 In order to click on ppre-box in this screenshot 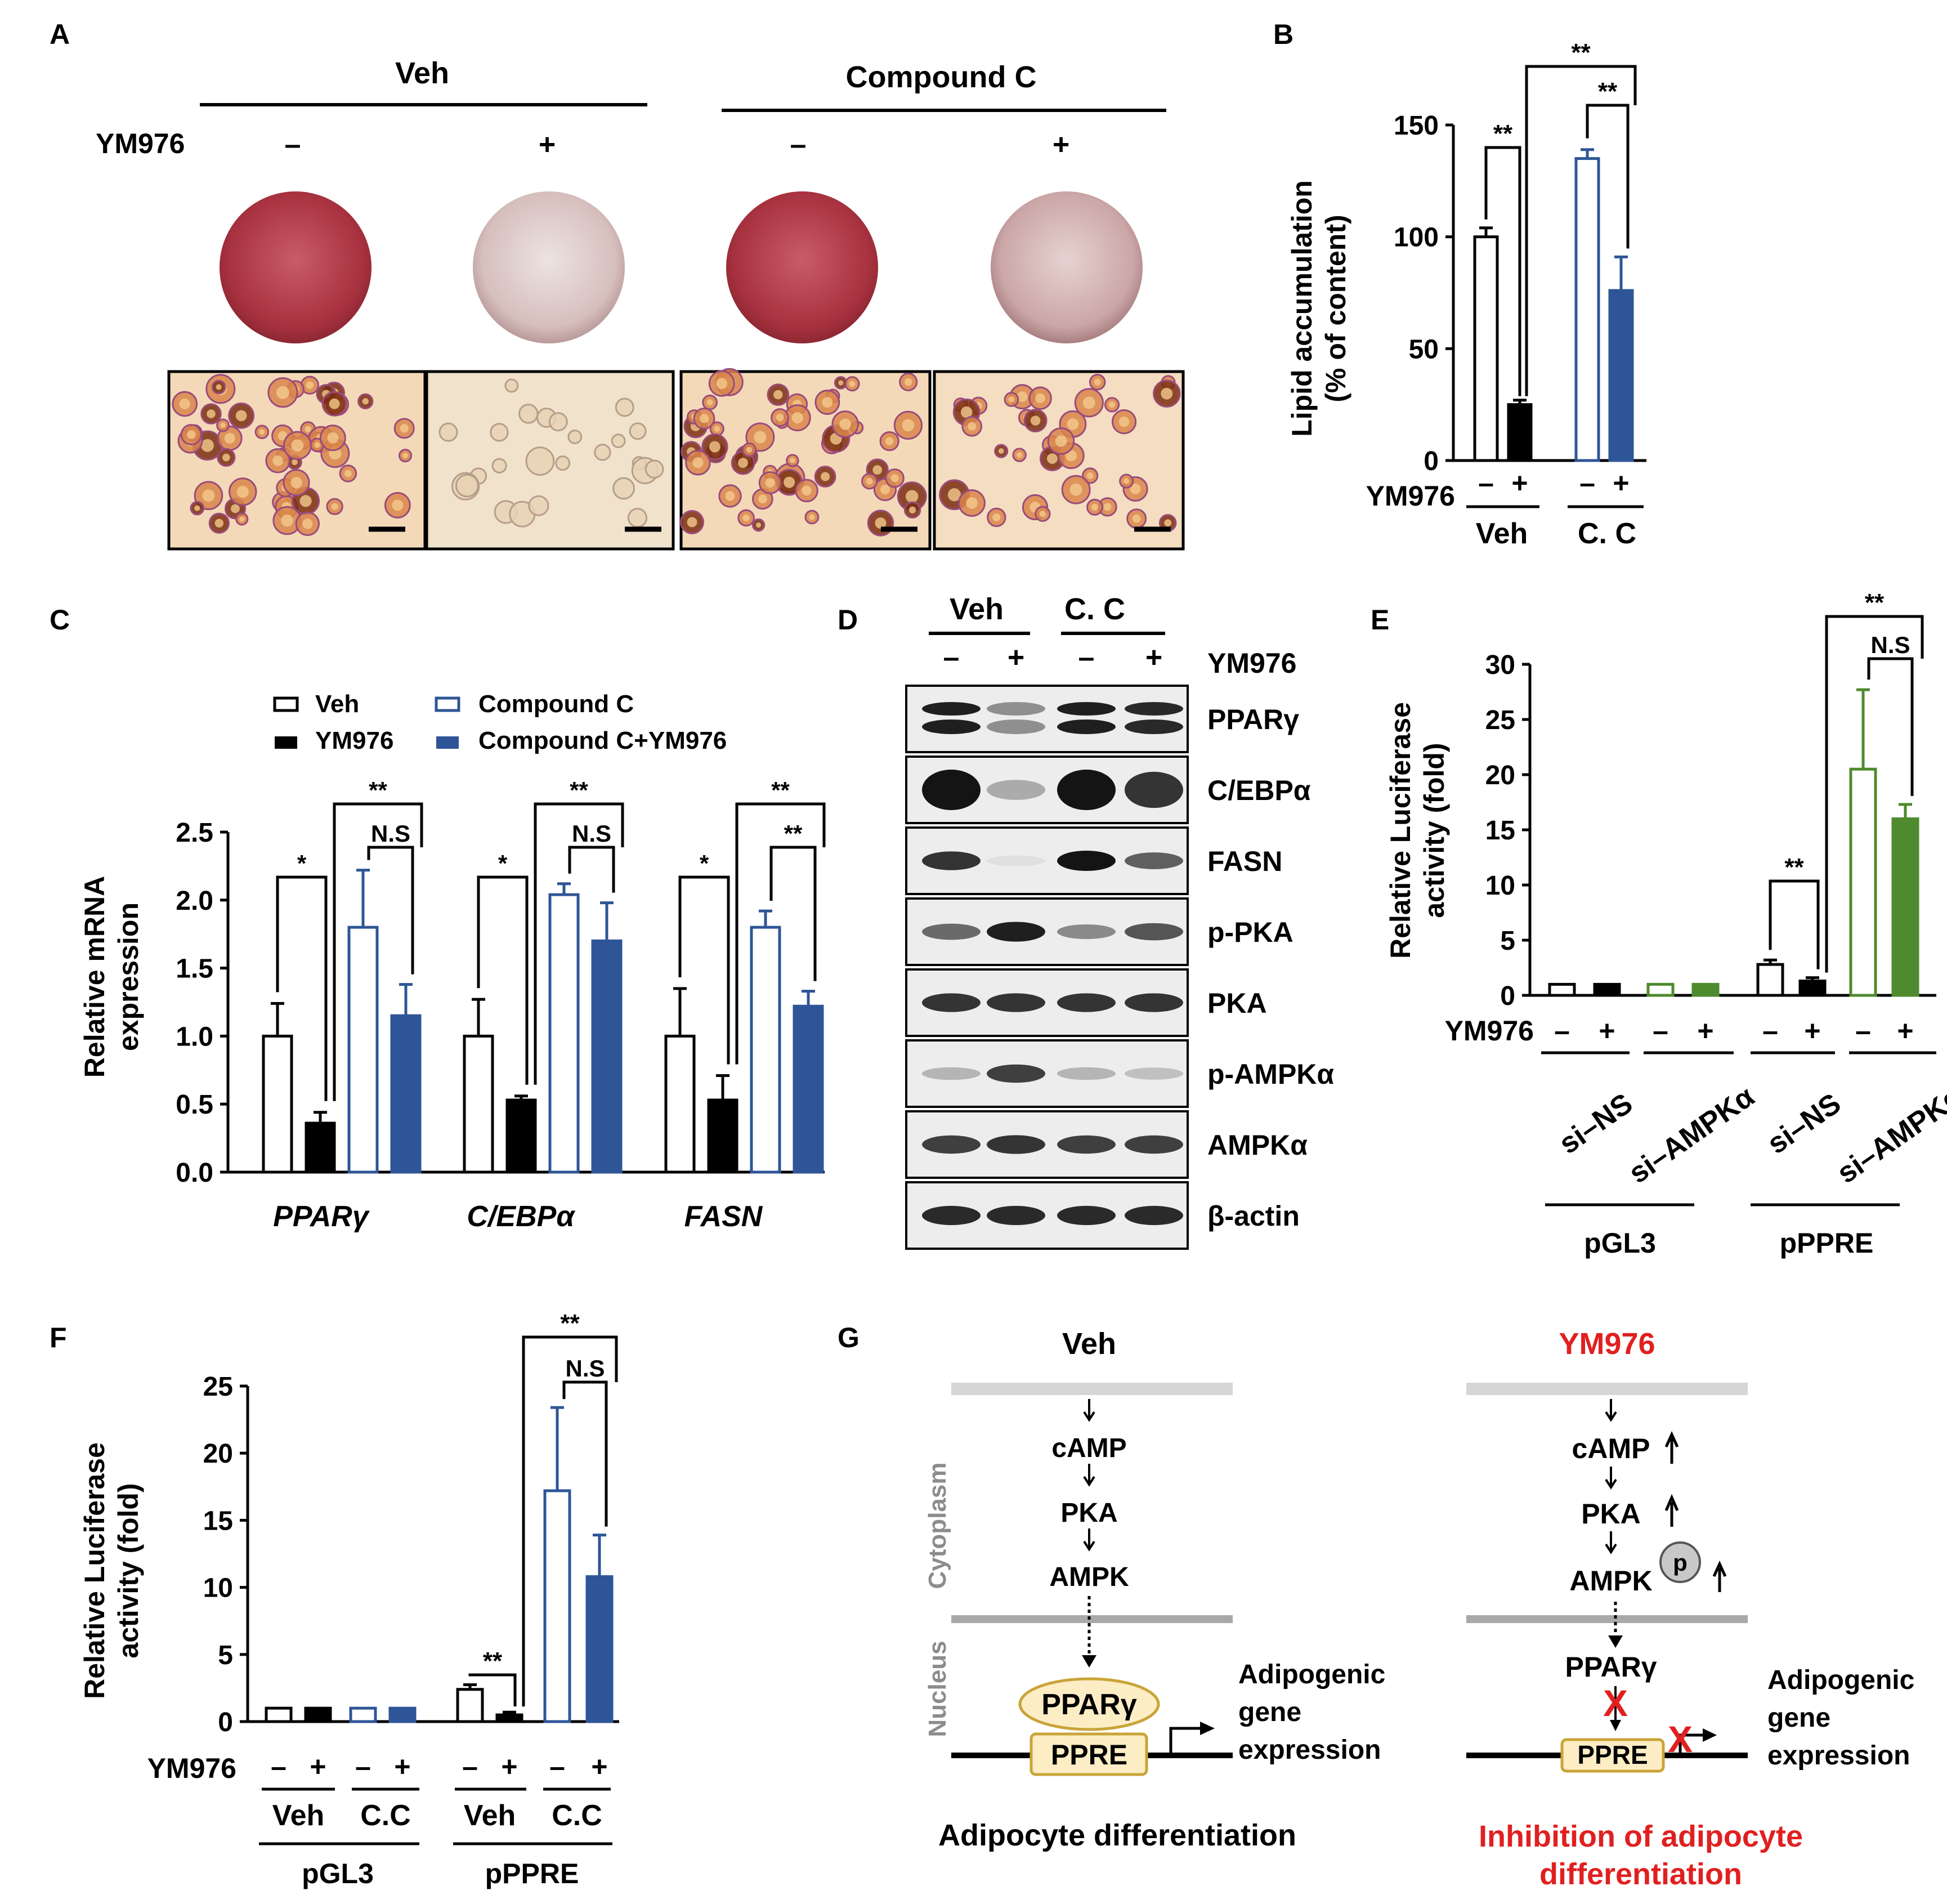, I will do `click(1089, 1754)`.